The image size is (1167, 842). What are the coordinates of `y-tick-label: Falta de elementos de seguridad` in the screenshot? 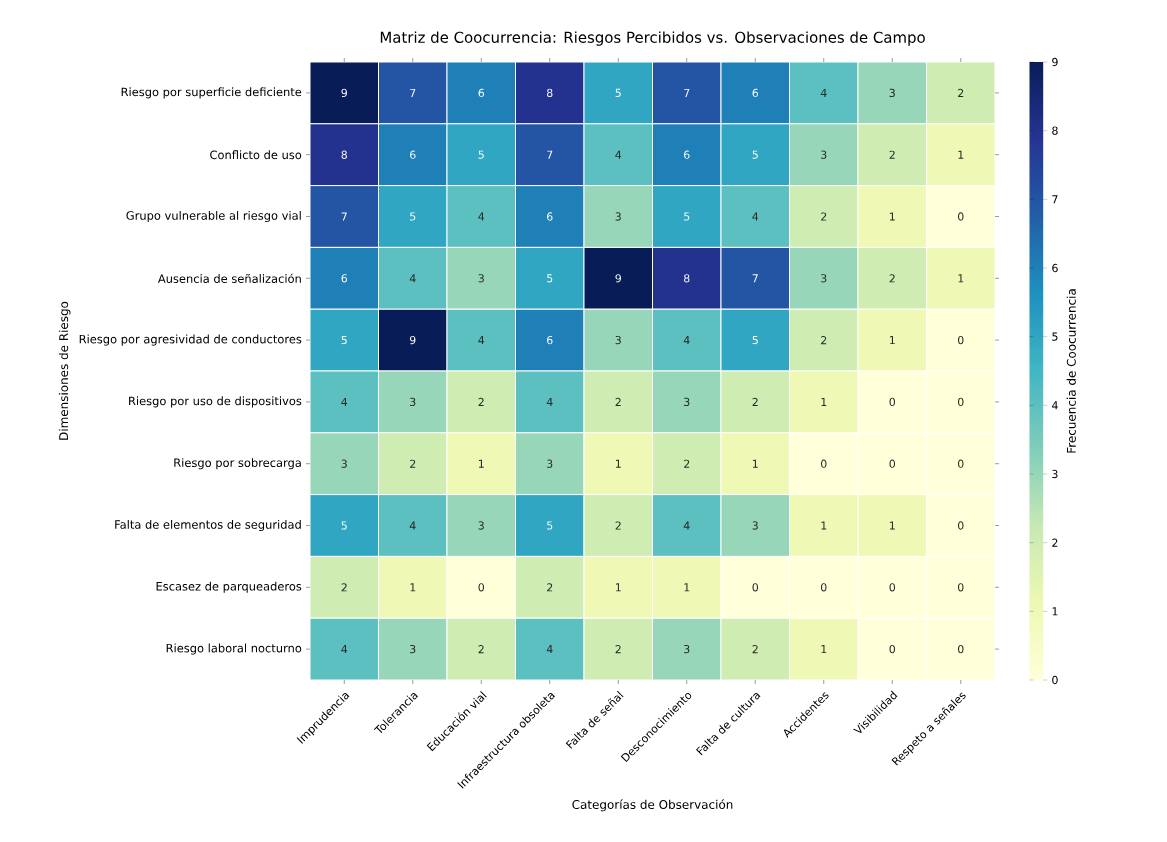 It's located at (208, 525).